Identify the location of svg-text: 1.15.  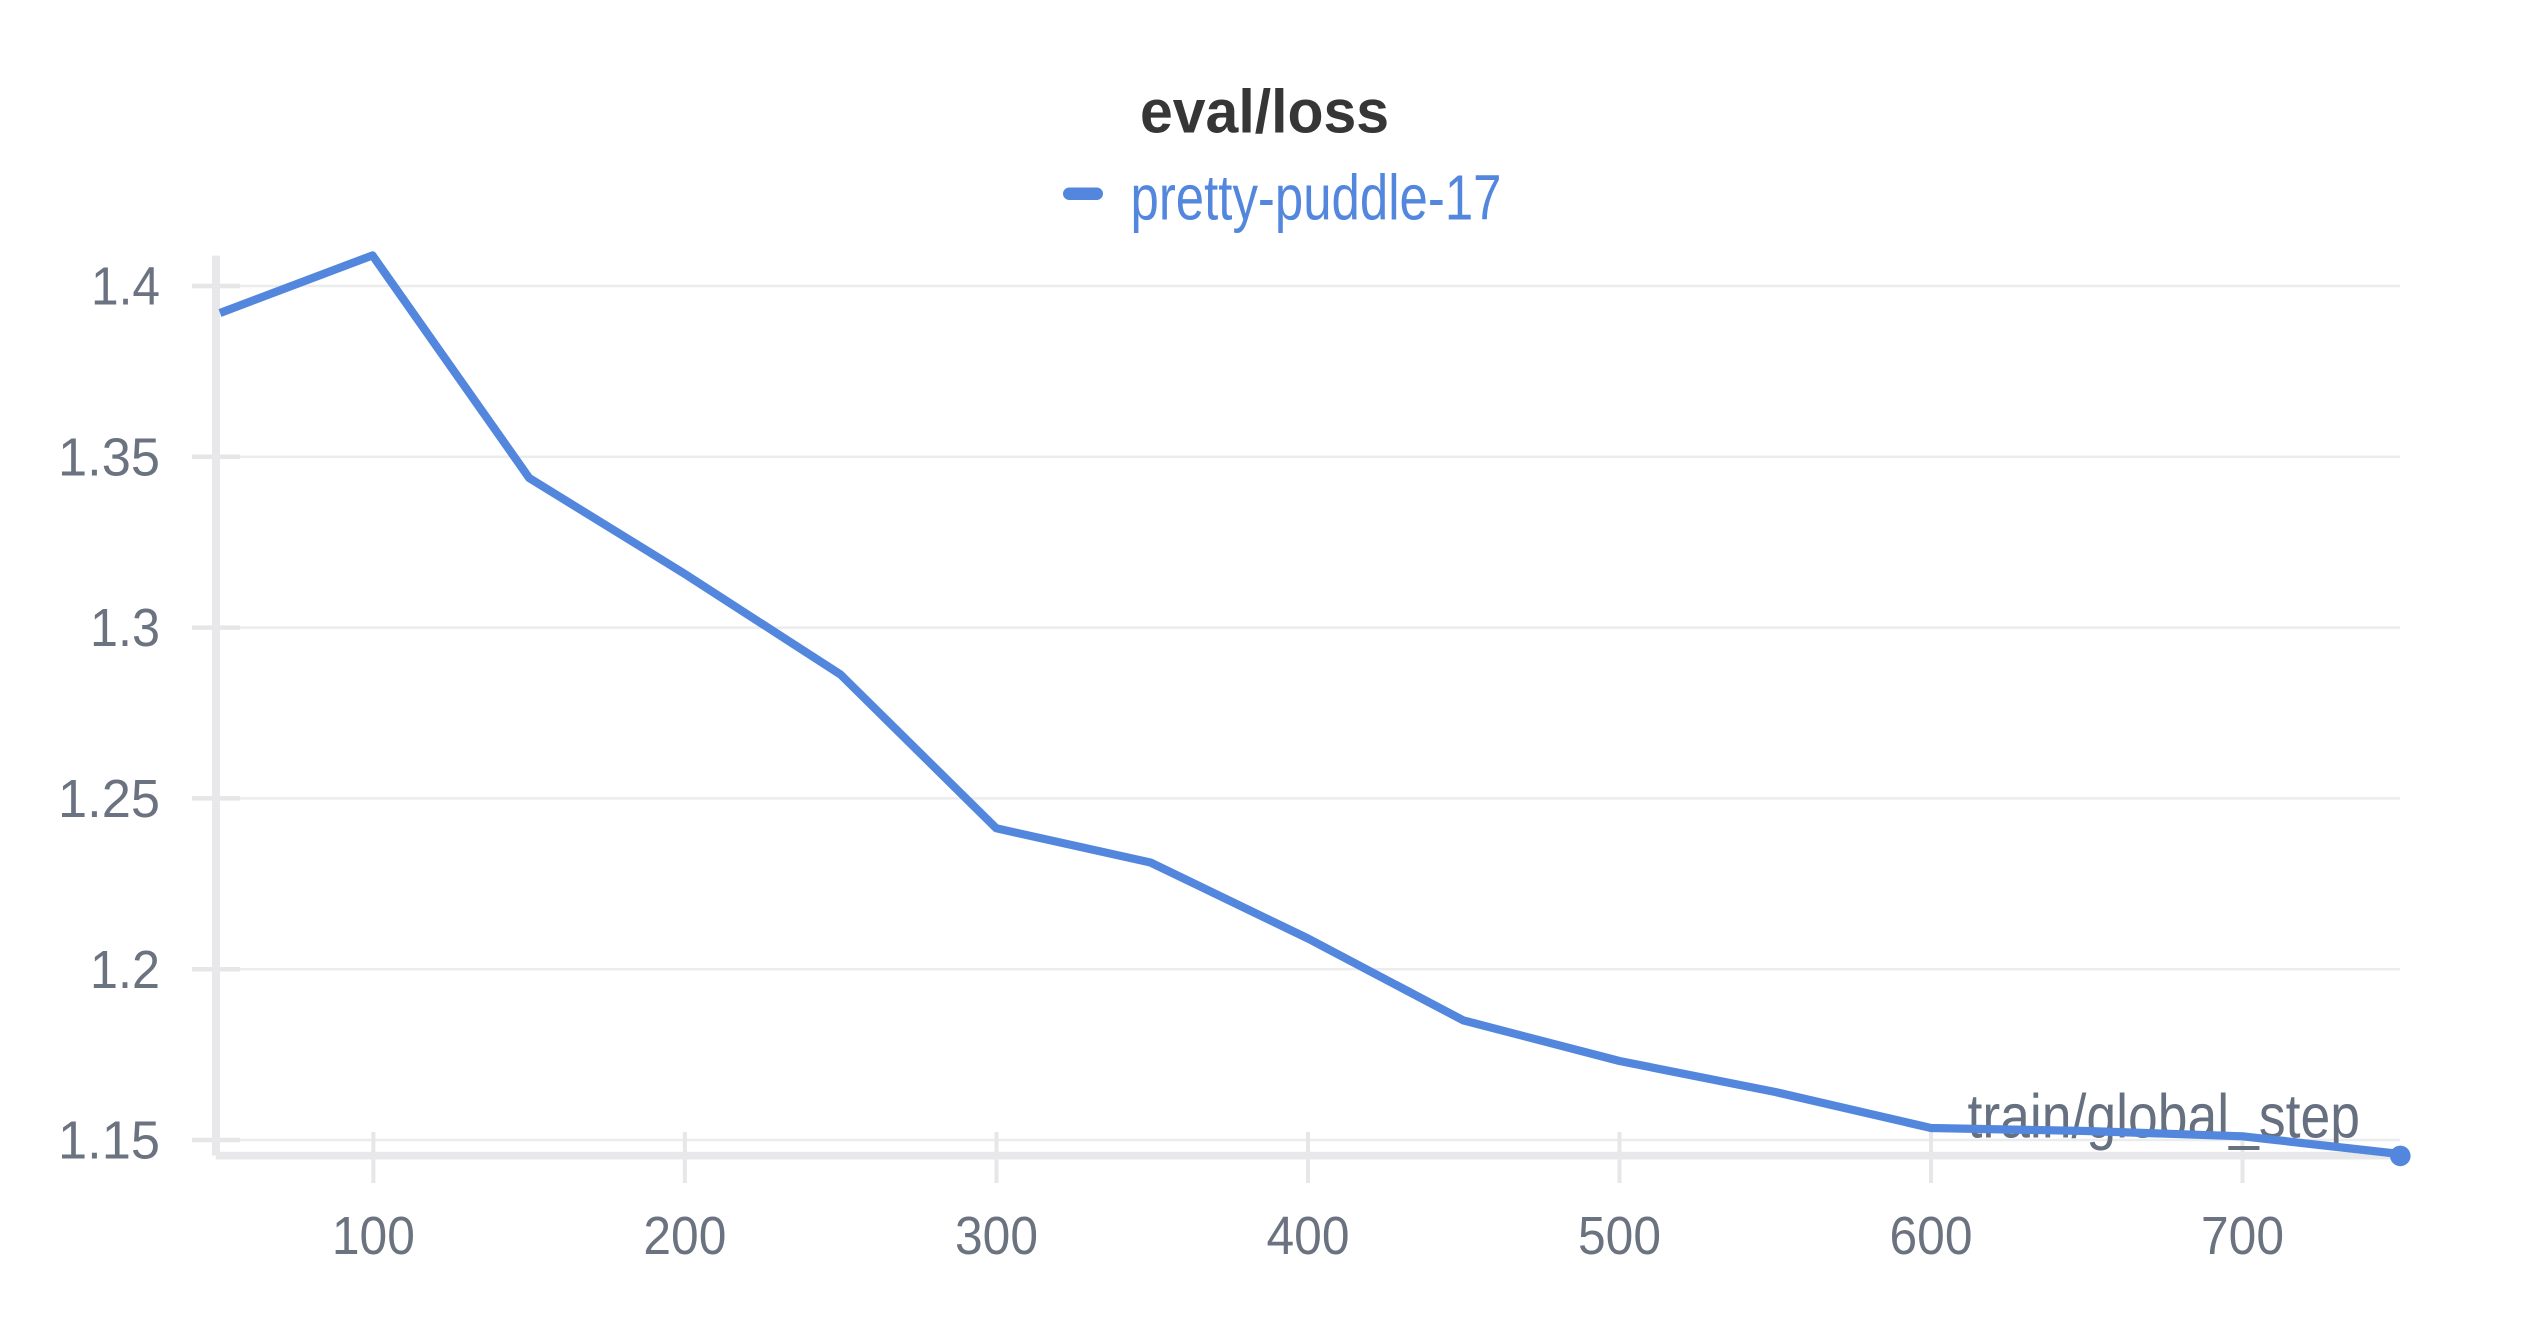
(109, 1141).